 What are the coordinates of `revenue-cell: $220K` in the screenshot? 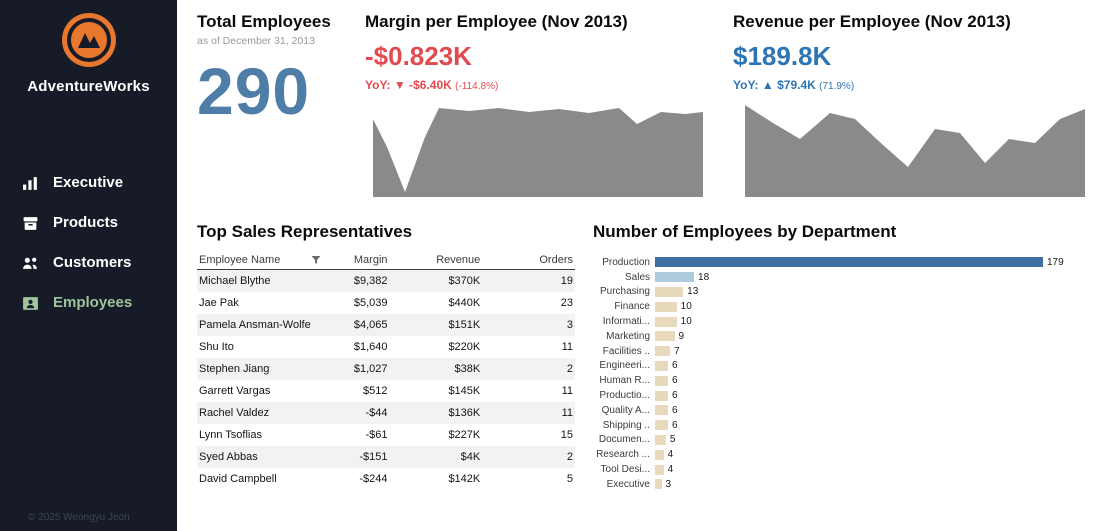 It's located at (464, 347).